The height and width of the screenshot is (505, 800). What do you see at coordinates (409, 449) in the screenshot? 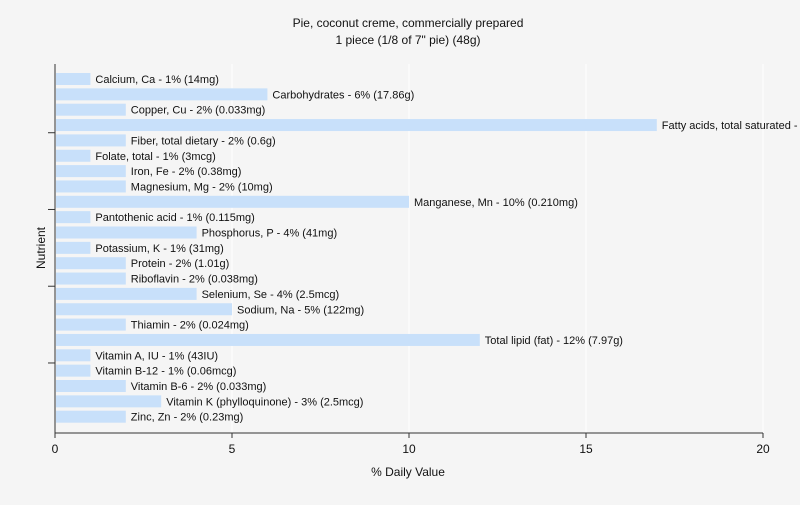
I see `x-tick-label: 10` at bounding box center [409, 449].